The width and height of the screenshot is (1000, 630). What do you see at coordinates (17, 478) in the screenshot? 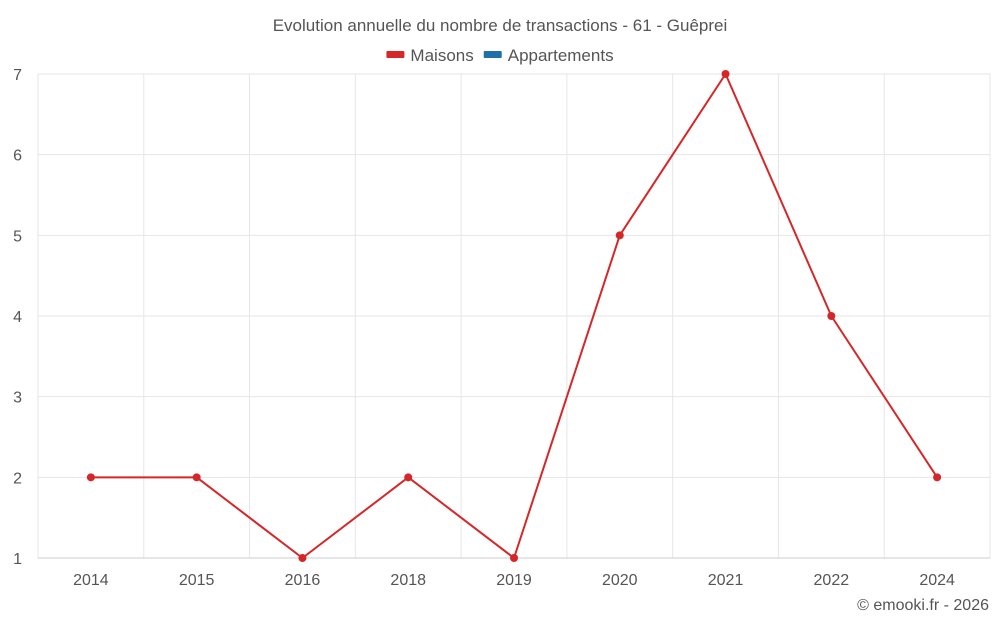
I see `y-tick-label: 2` at bounding box center [17, 478].